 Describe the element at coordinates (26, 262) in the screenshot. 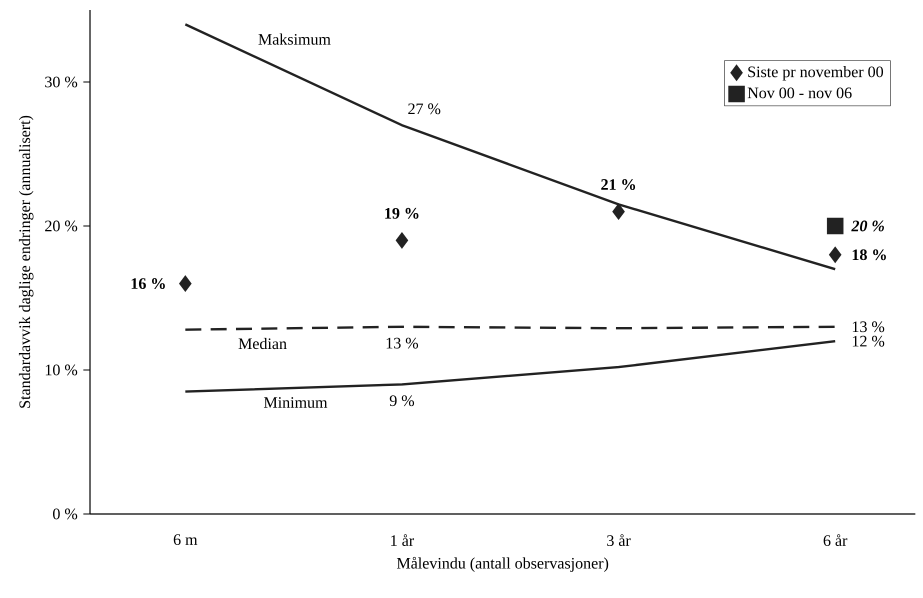

I see `y-axis-title: Standardavvik daglige endringer (annualisert)` at that location.